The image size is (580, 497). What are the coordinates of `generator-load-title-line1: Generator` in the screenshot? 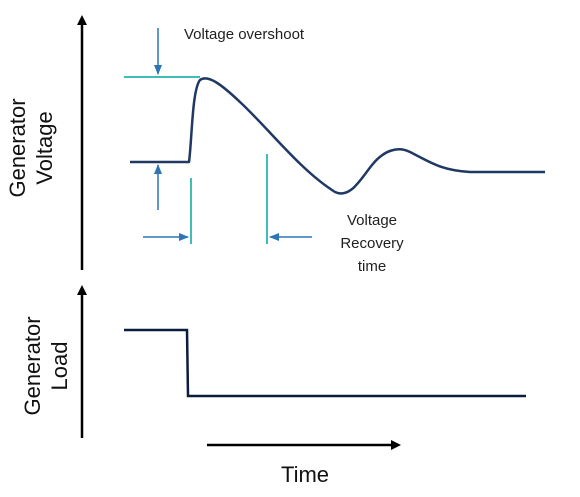 It's located at (32, 365).